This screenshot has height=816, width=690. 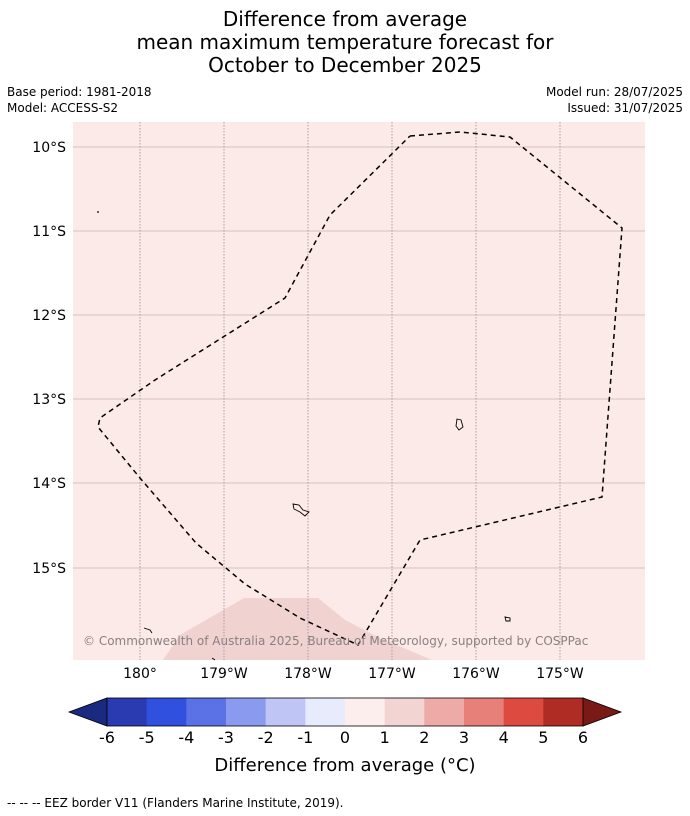 I want to click on model-run: Model run: 28/07/2025, so click(x=614, y=92).